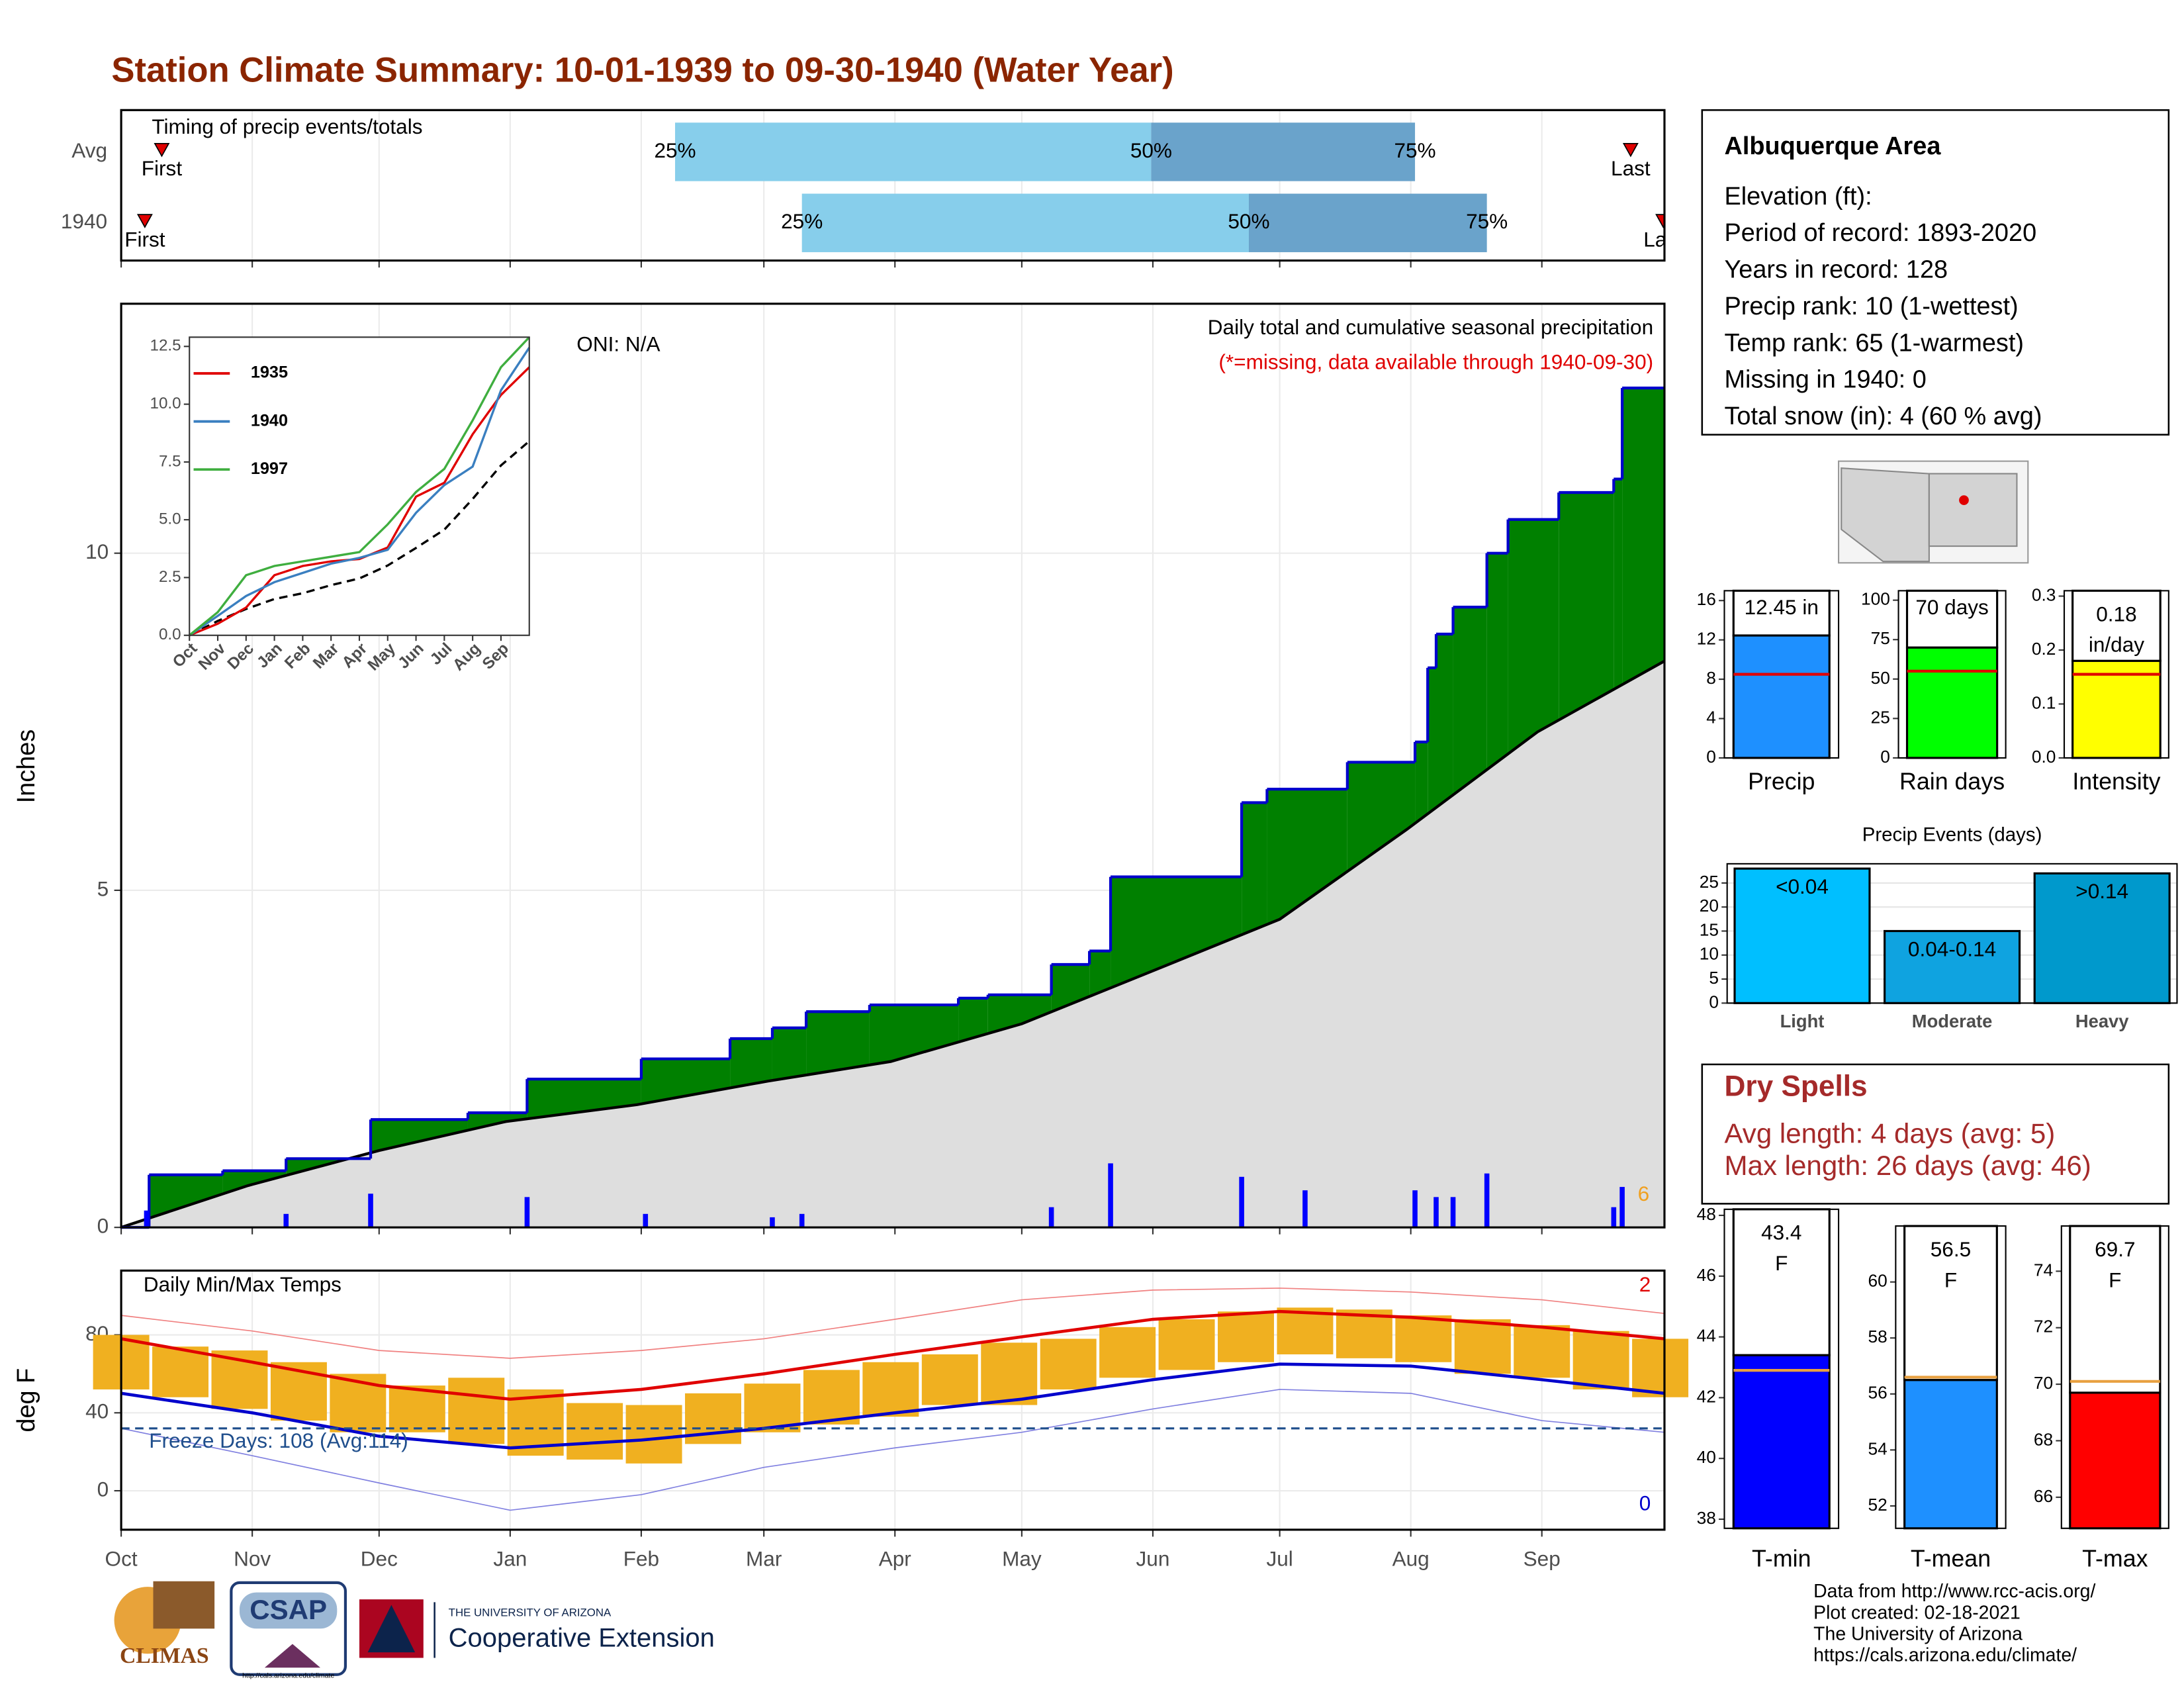 Image resolution: width=2184 pixels, height=1688 pixels. What do you see at coordinates (26, 766) in the screenshot?
I see `y-axis-title: Inches` at bounding box center [26, 766].